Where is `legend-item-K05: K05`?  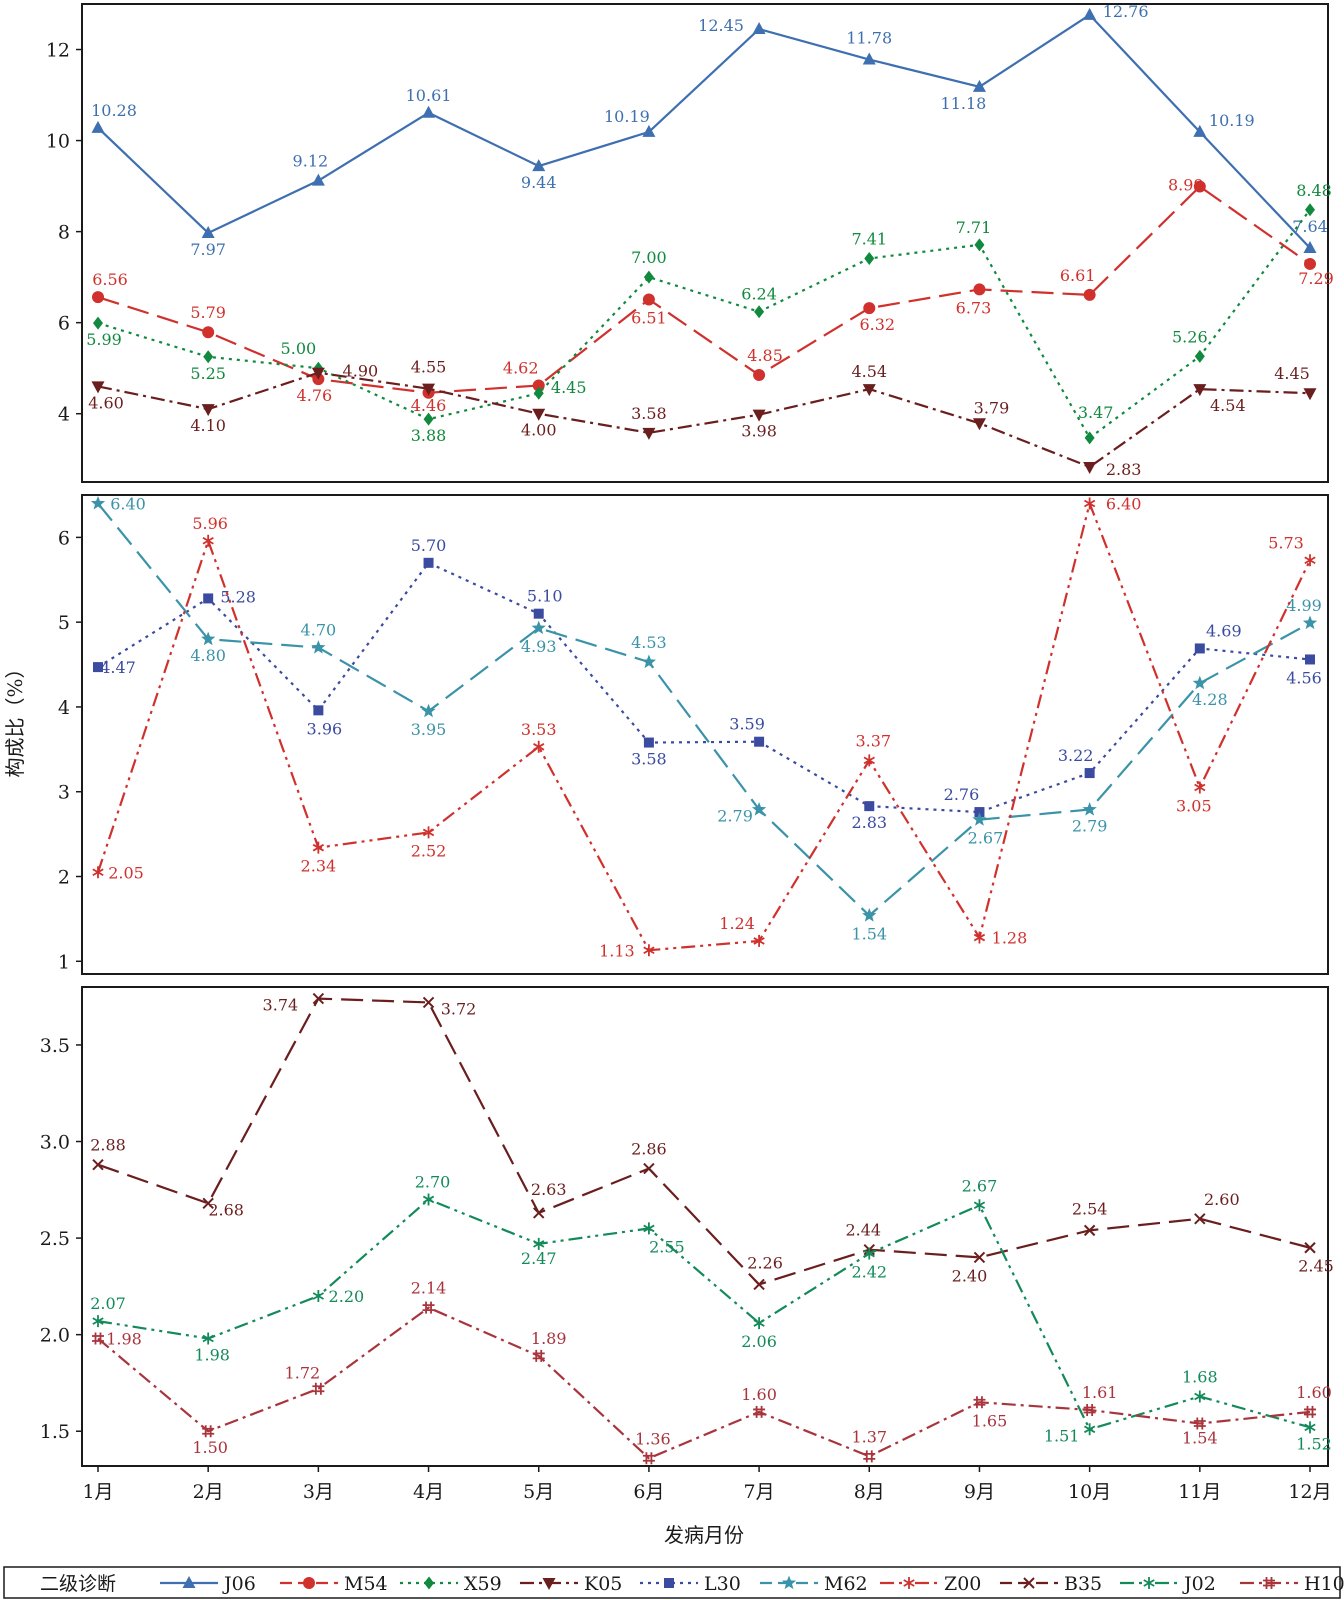
legend-item-K05: K05 is located at coordinates (571, 1584).